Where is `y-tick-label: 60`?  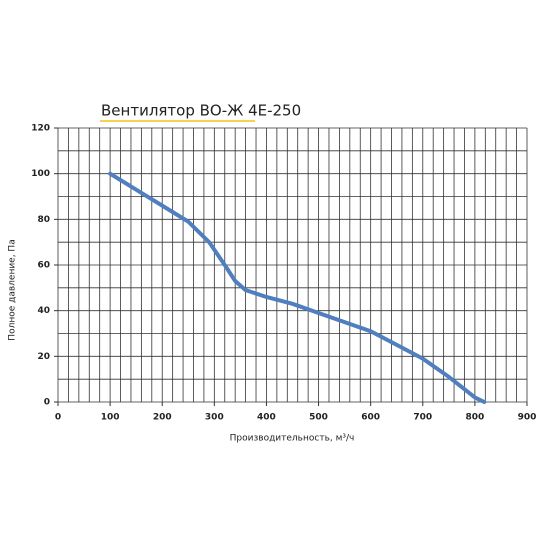
y-tick-label: 60 is located at coordinates (43, 266).